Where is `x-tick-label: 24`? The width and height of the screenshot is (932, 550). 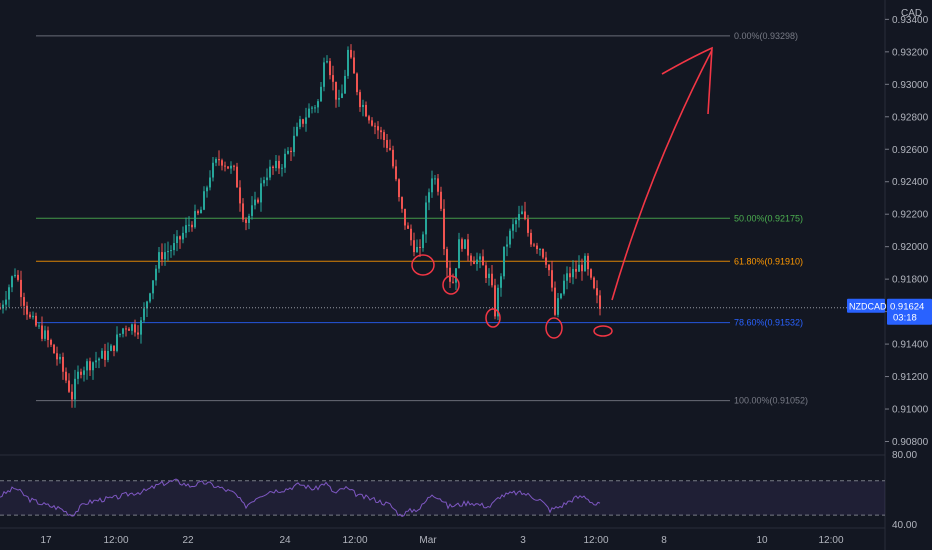
x-tick-label: 24 is located at coordinates (285, 540).